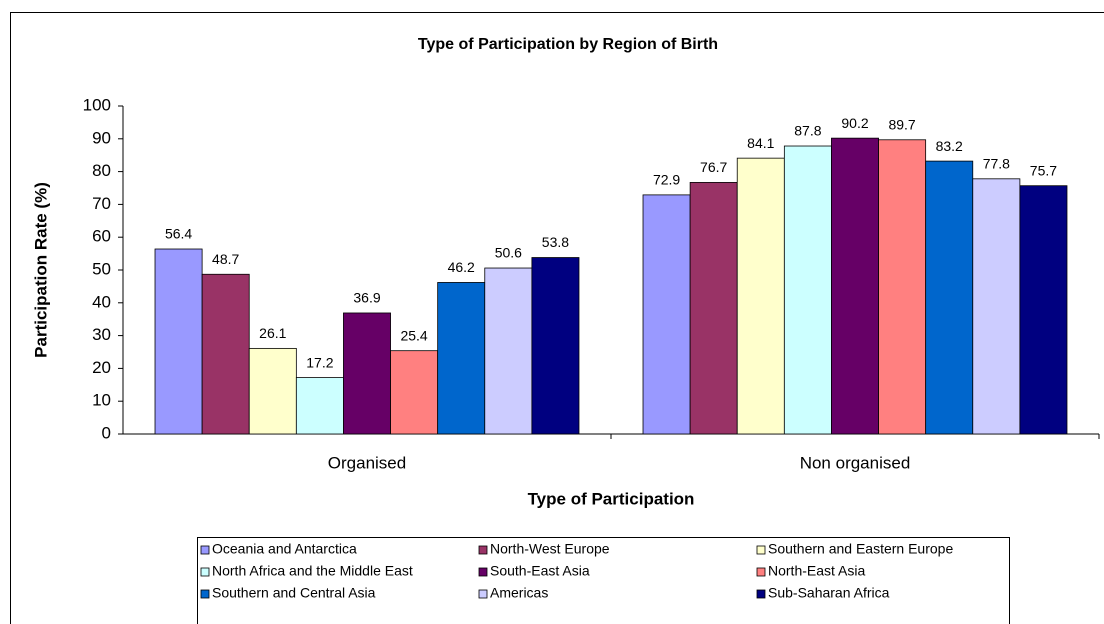  Describe the element at coordinates (101, 400) in the screenshot. I see `y-tick-label: 10` at that location.